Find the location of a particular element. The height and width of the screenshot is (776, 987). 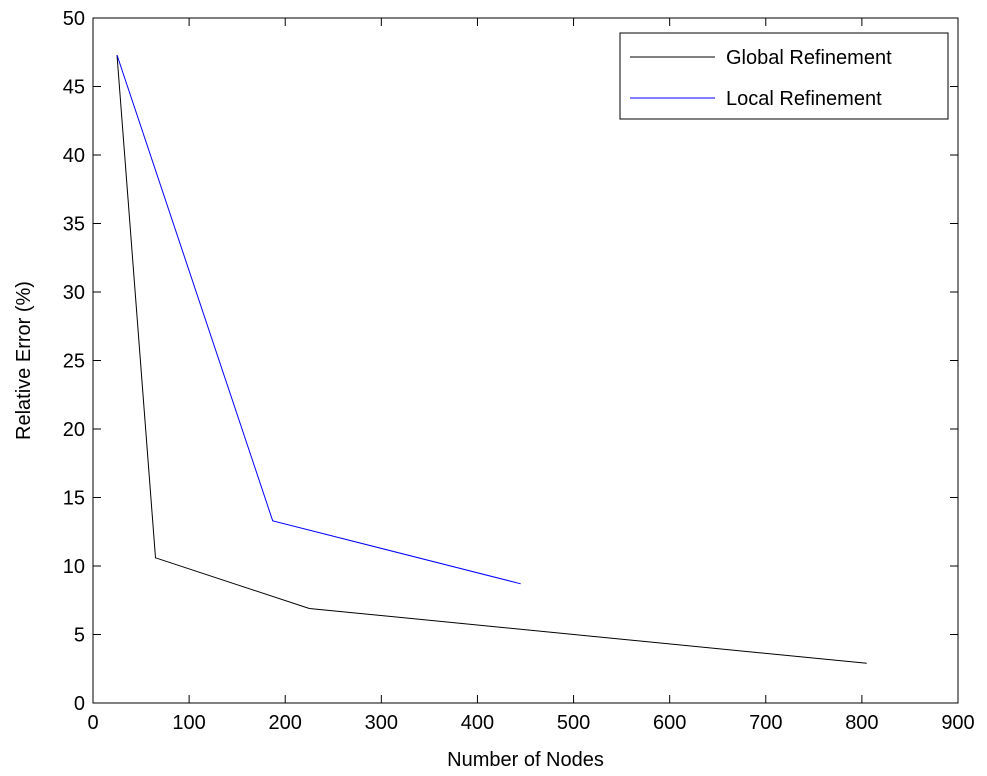

x-tick-label: 200 is located at coordinates (285, 723).